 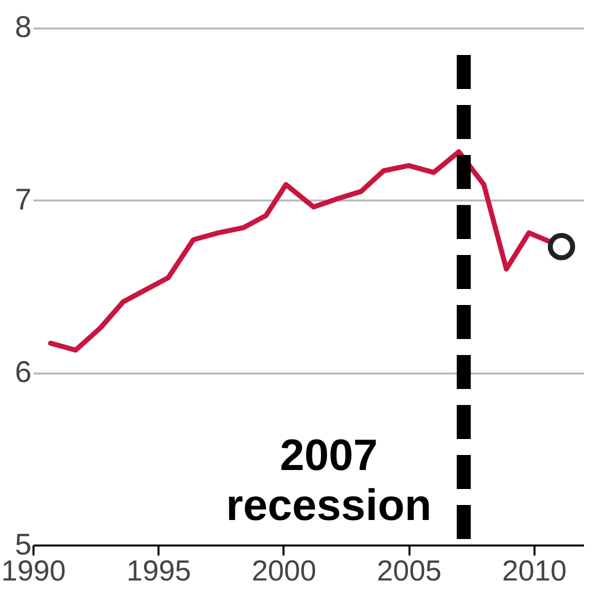 What do you see at coordinates (158, 572) in the screenshot?
I see `x-tick-label: 1995` at bounding box center [158, 572].